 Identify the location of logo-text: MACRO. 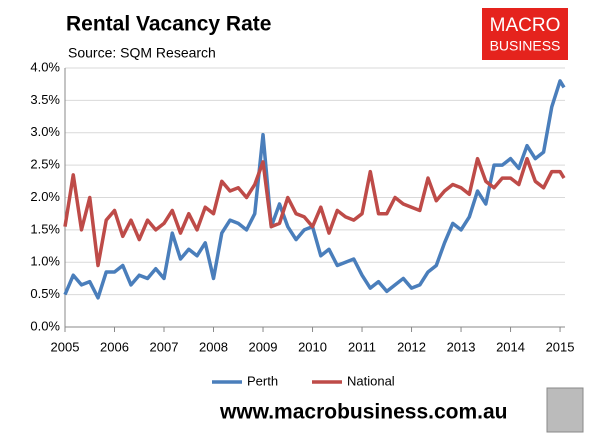
(525, 25).